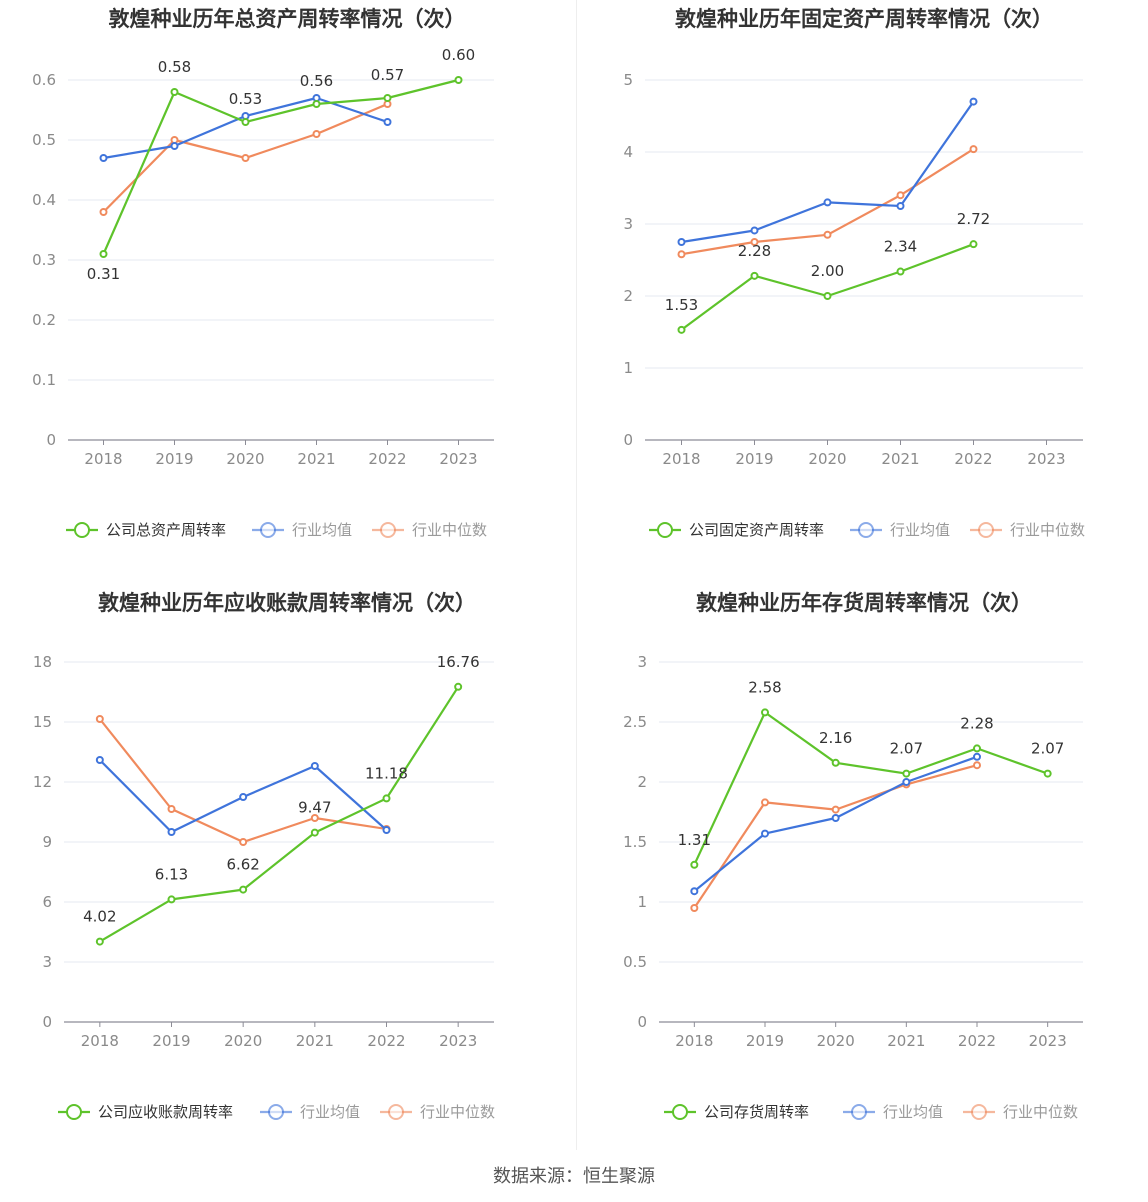 Image resolution: width=1148 pixels, height=1202 pixels. I want to click on legend-label: 公司应收账款周转率, so click(165, 1112).